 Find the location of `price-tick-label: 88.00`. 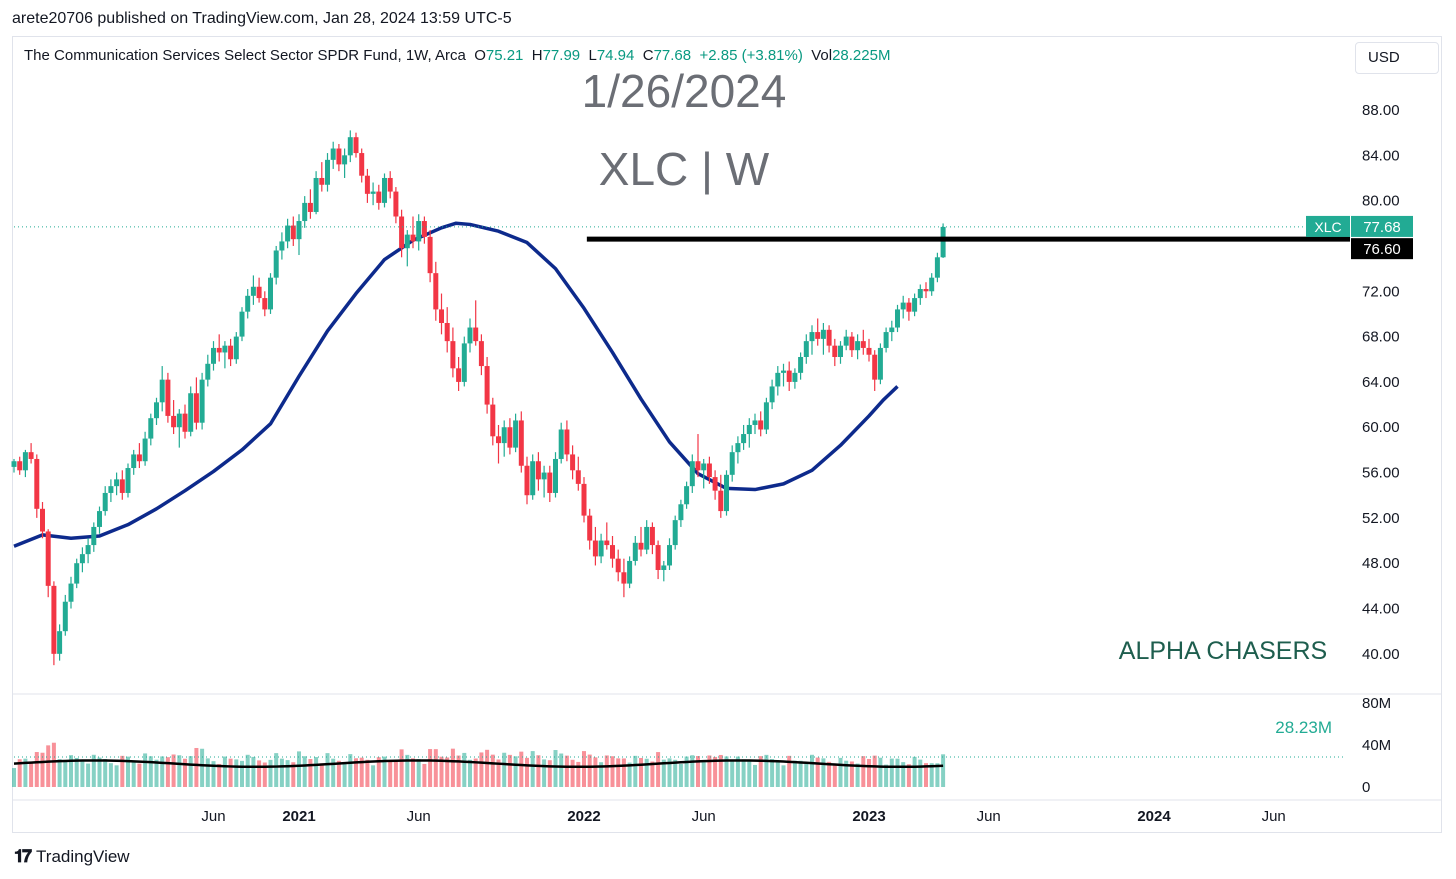

price-tick-label: 88.00 is located at coordinates (1381, 110).